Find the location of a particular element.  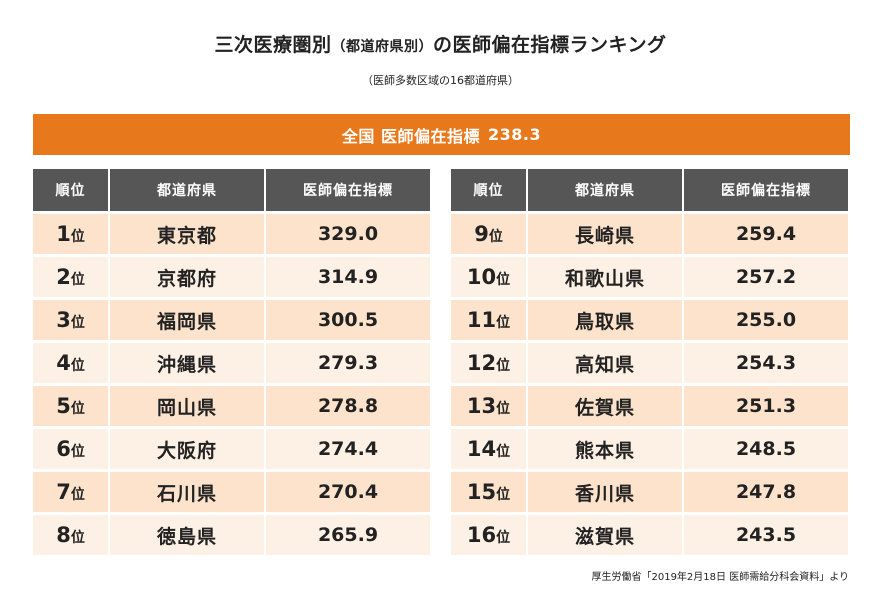

index-value-cell: 265.9 is located at coordinates (348, 536).